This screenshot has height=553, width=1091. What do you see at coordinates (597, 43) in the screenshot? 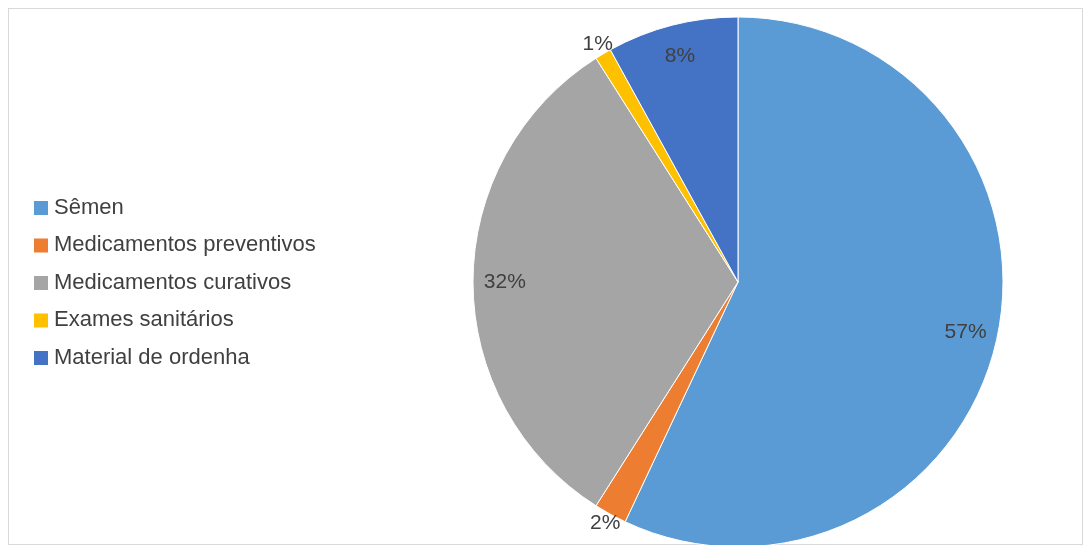
I see `data-label: 1%` at bounding box center [597, 43].